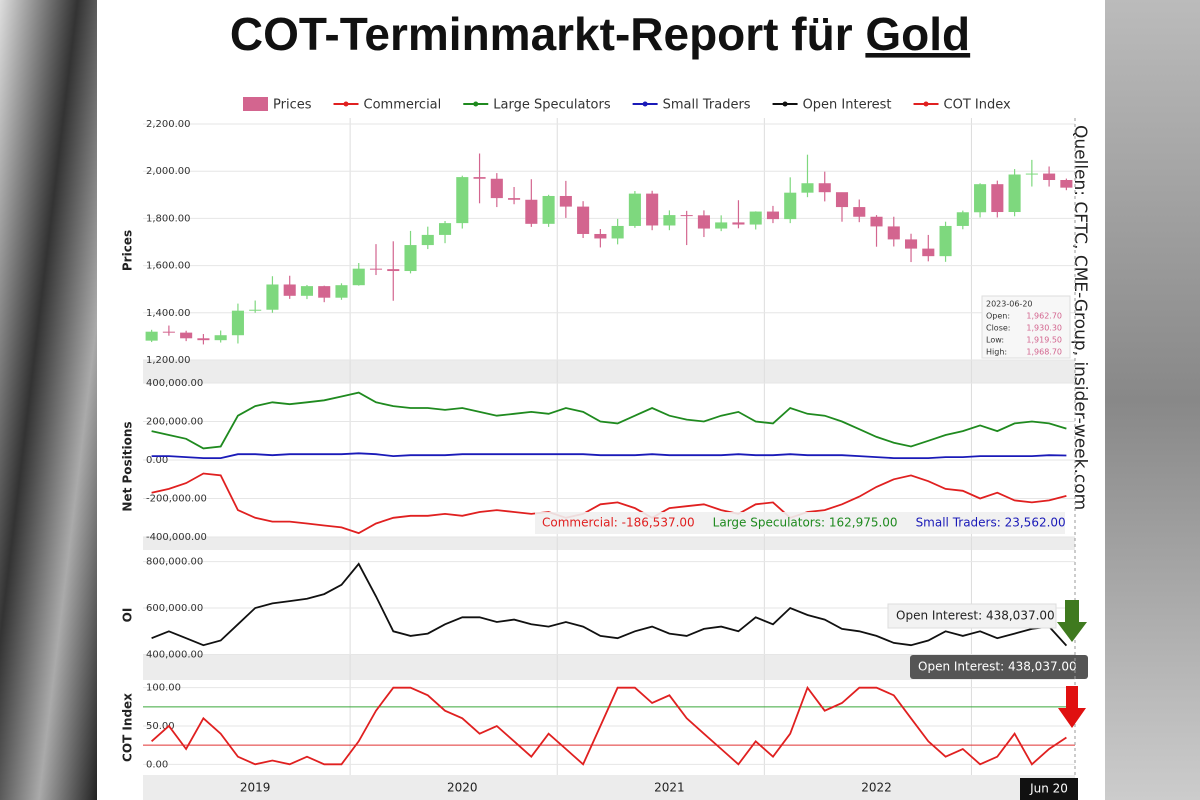 The width and height of the screenshot is (1200, 800). I want to click on cursor-box, so click(1049, 789).